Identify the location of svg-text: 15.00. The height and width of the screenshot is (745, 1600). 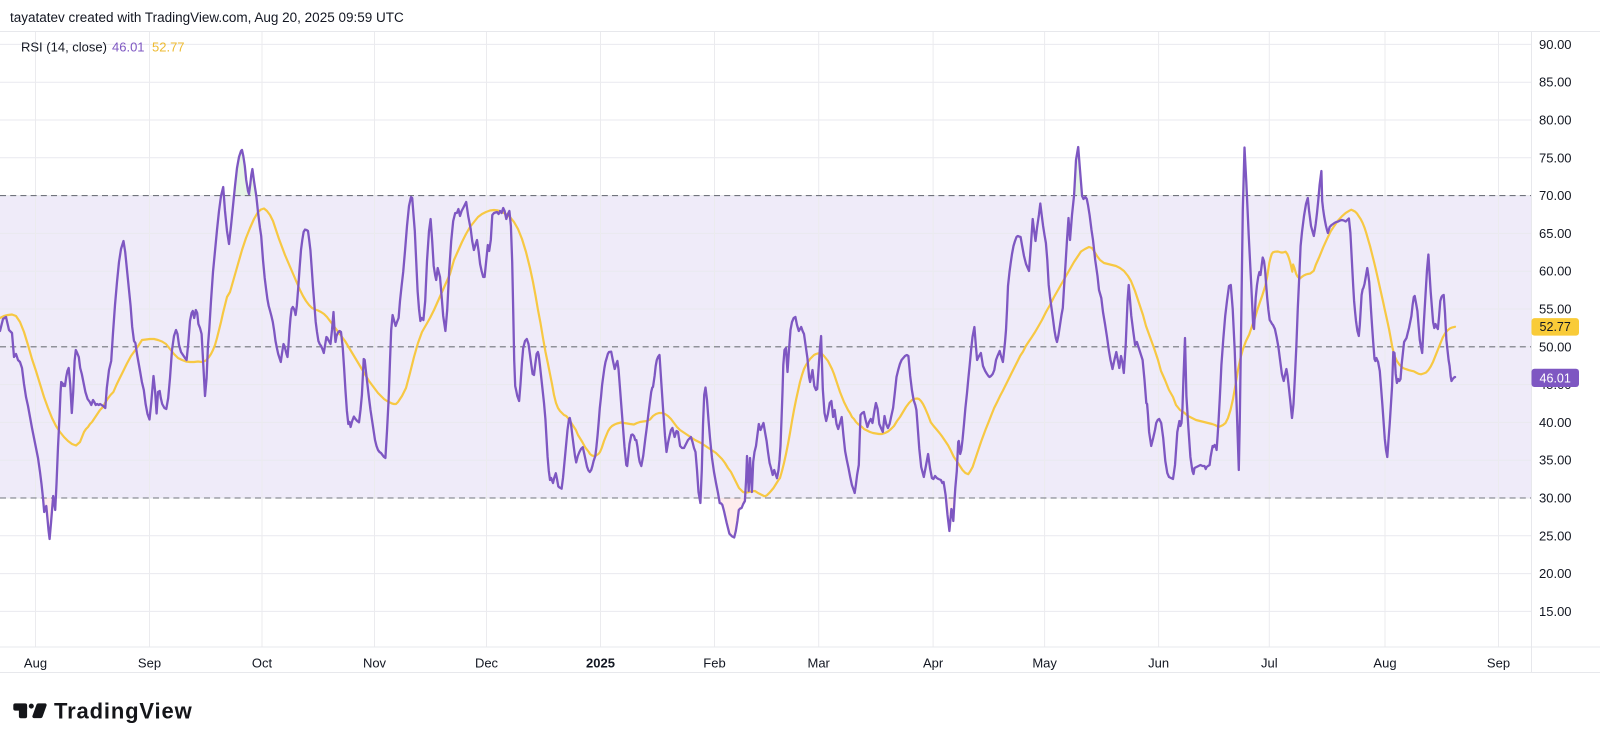
(1555, 611).